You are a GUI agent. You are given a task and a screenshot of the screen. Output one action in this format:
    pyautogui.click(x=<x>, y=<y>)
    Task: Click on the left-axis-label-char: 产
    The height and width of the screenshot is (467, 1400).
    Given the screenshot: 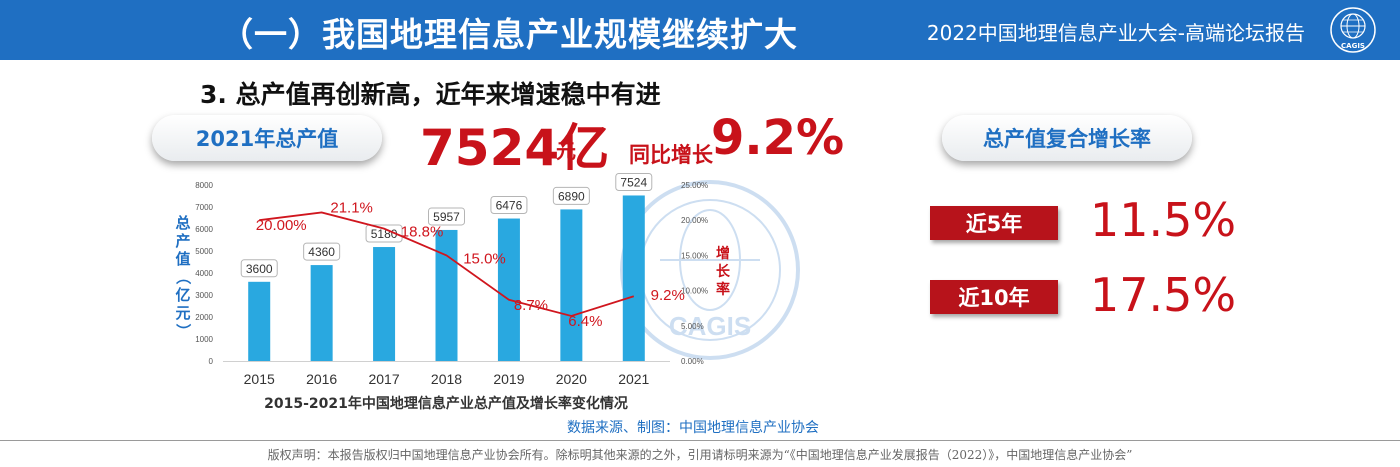 What is the action you would take?
    pyautogui.click(x=182, y=241)
    